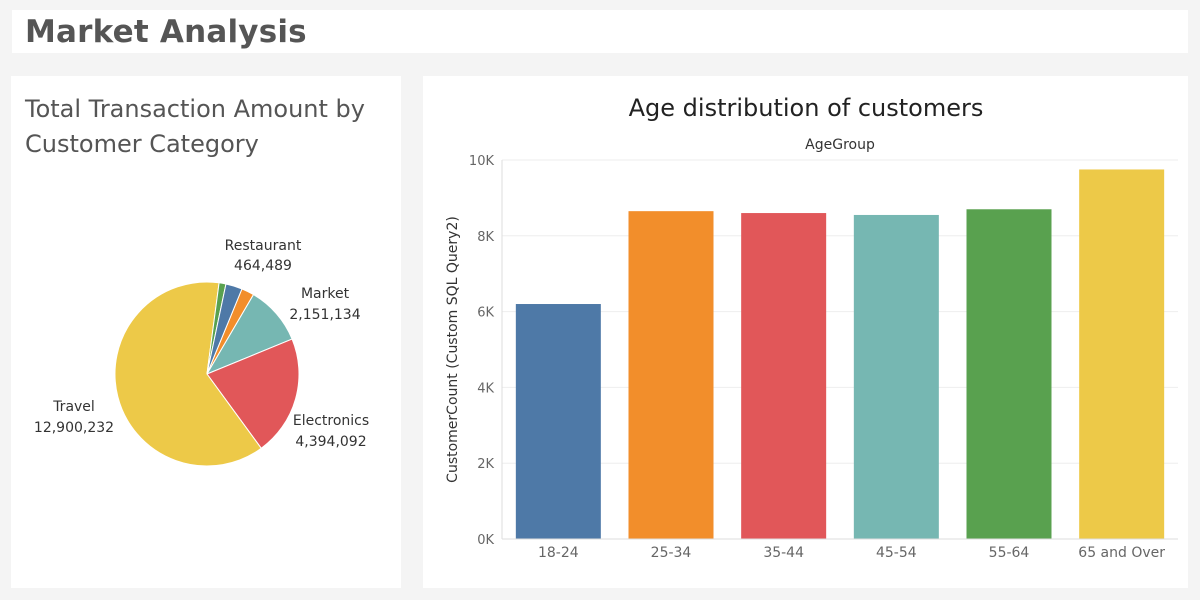 The image size is (1200, 600). I want to click on pie-label-restaurant: Restaurant, so click(263, 246).